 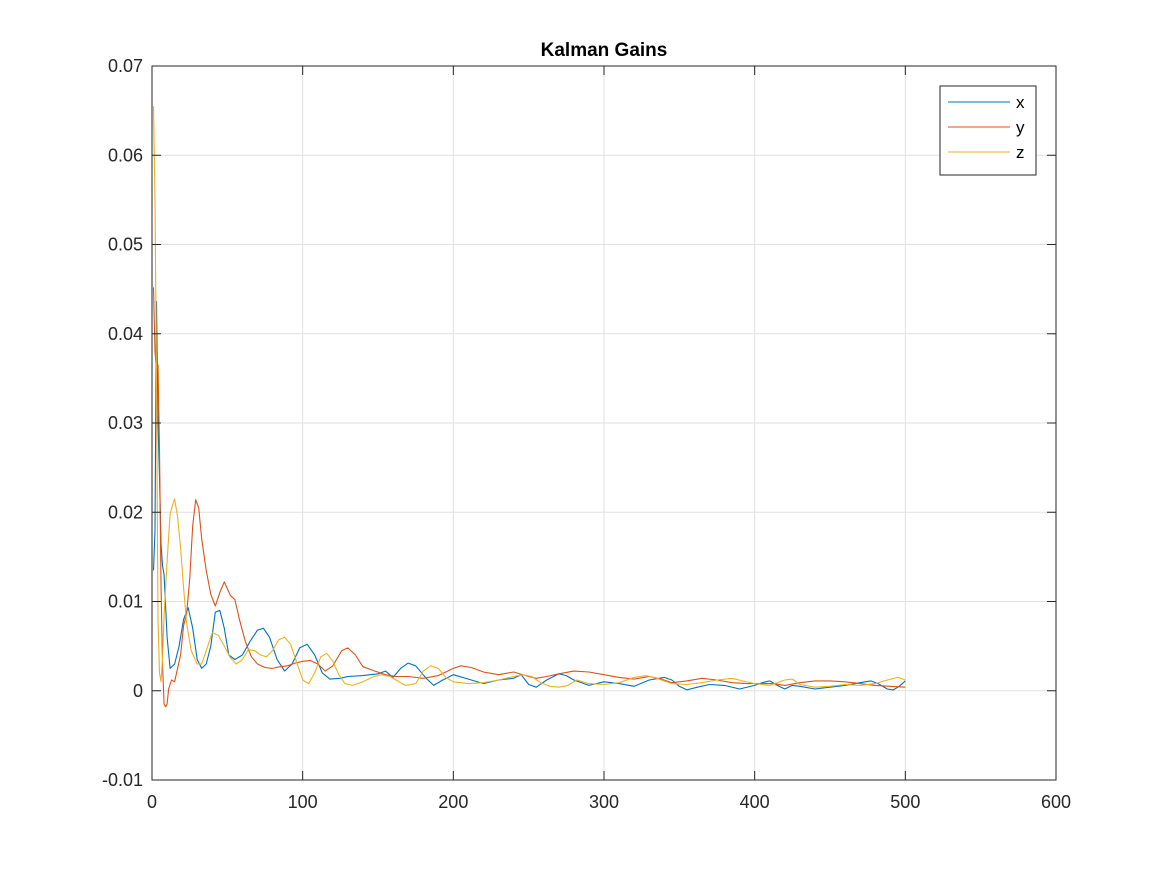 I want to click on legend-label-y: y, so click(x=1020, y=127).